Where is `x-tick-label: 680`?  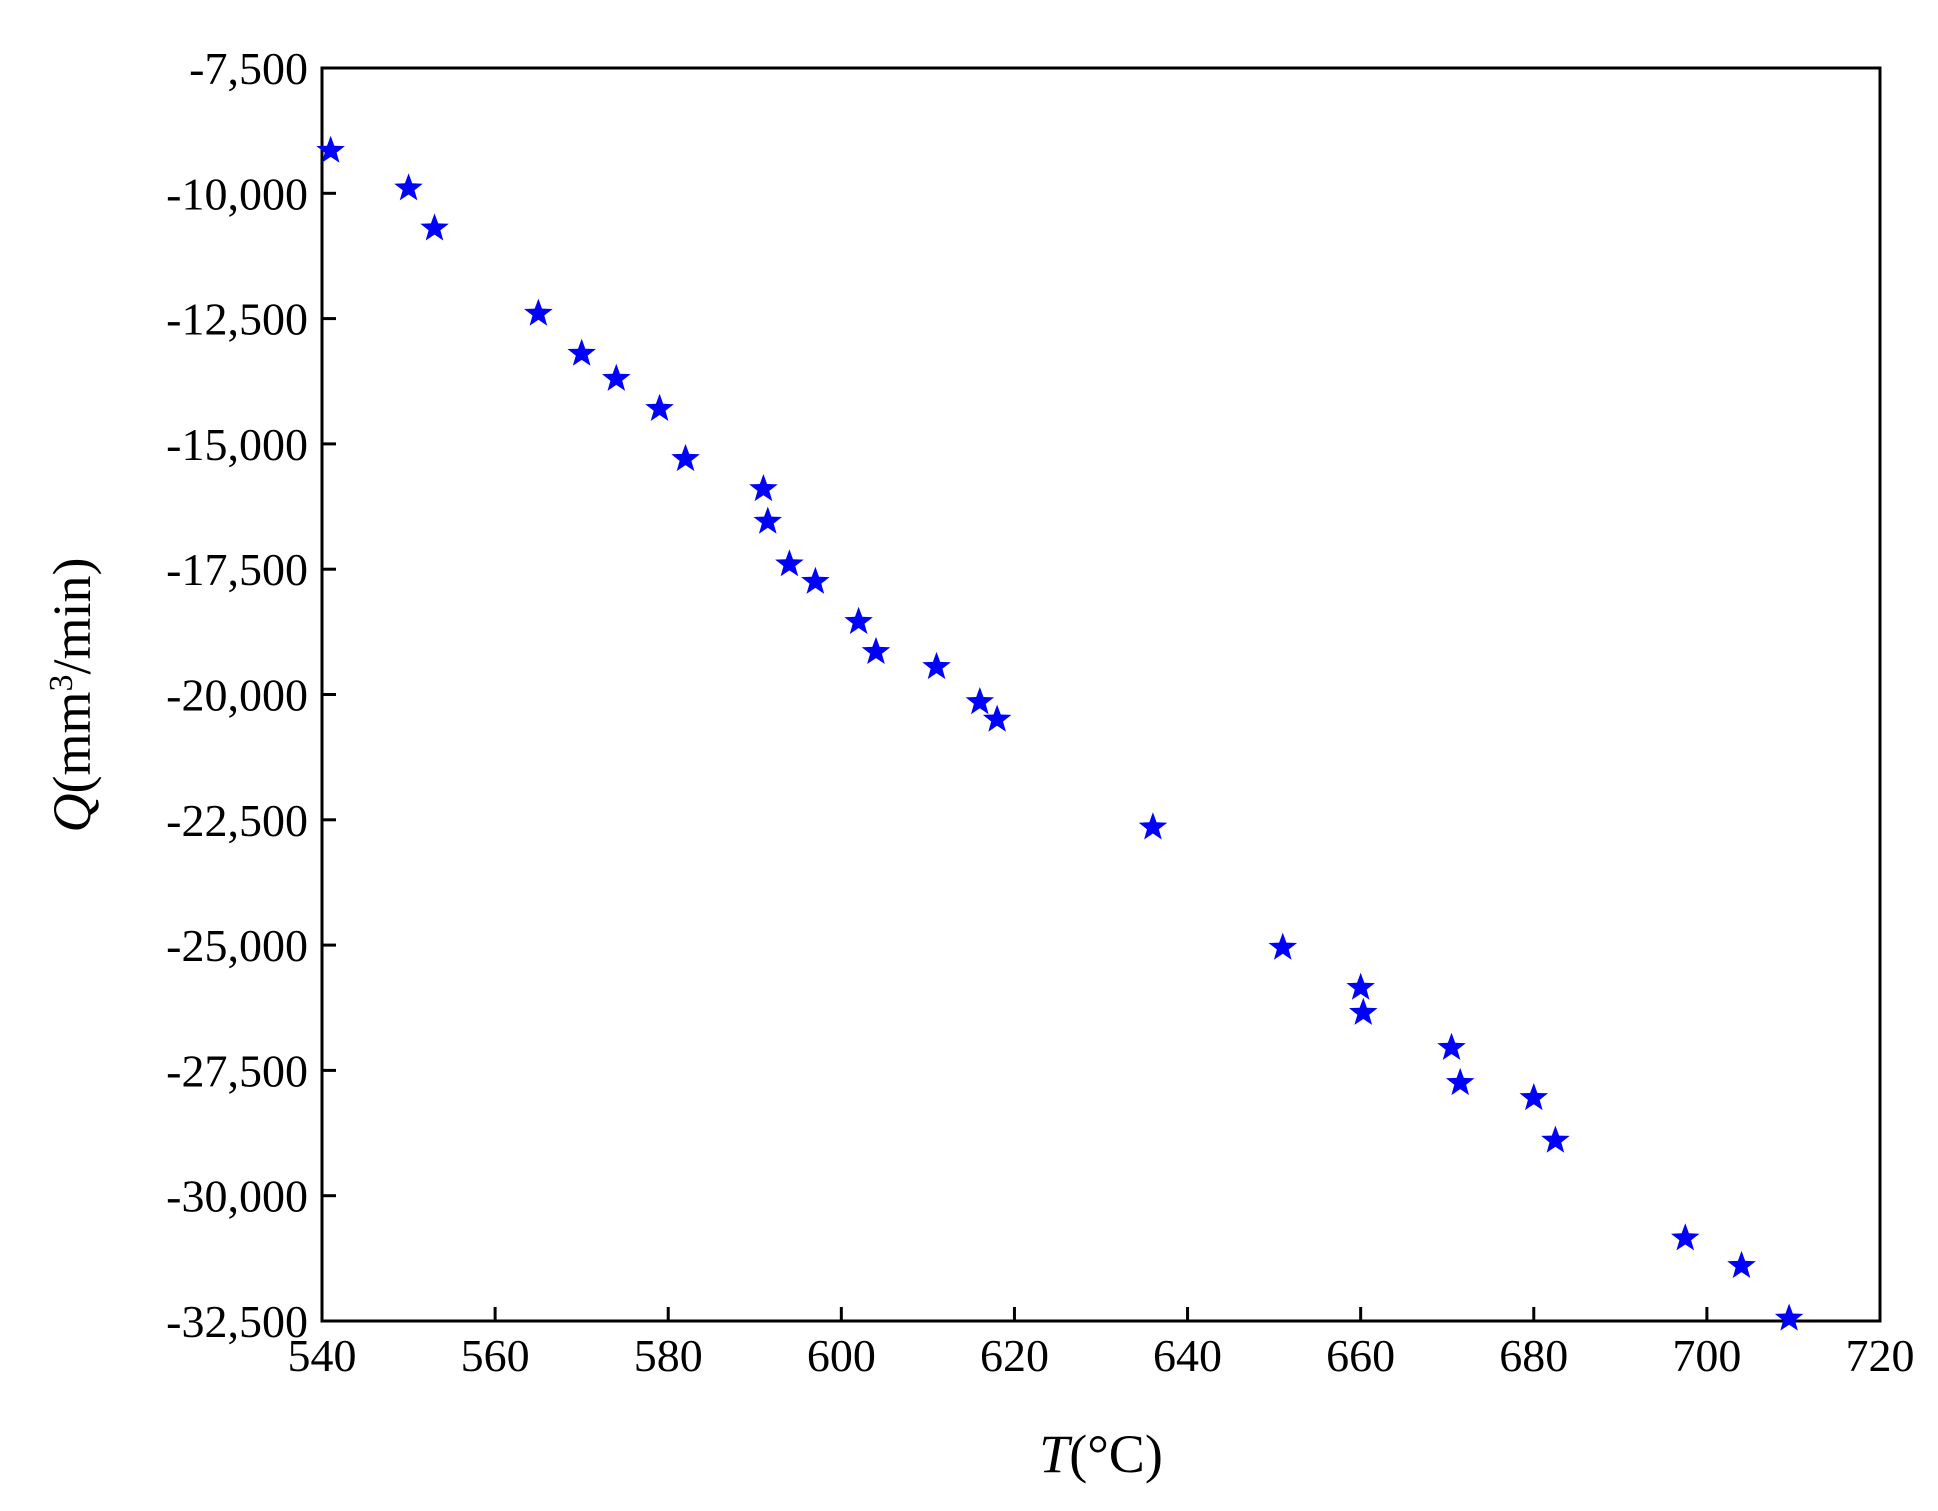
x-tick-label: 680 is located at coordinates (1533, 1355).